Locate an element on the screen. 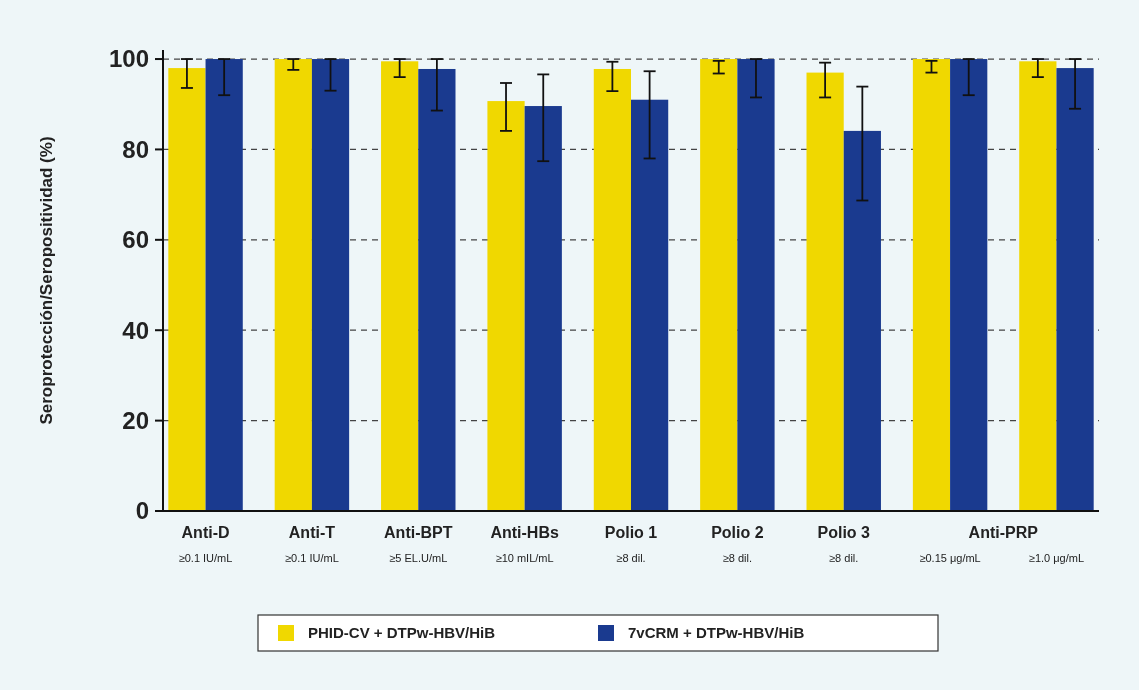  x-tick-label: ≥5 EL.U/mL is located at coordinates (418, 558).